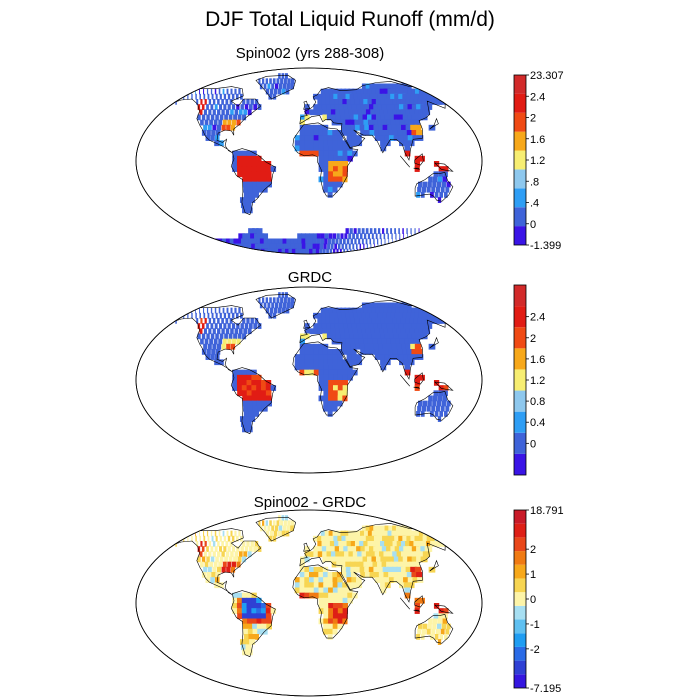  I want to click on colorbar-tick-label: .8, so click(534, 182).